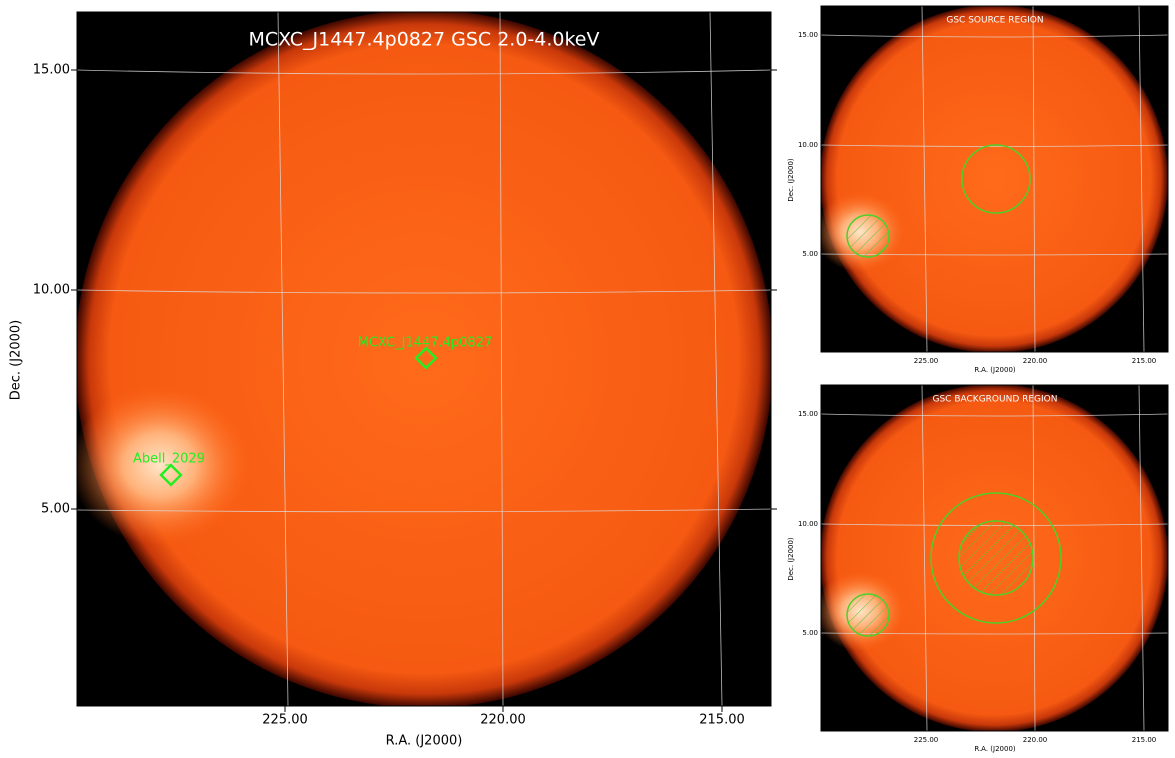 The width and height of the screenshot is (1175, 758). I want to click on sky-disk, so click(994, 179).